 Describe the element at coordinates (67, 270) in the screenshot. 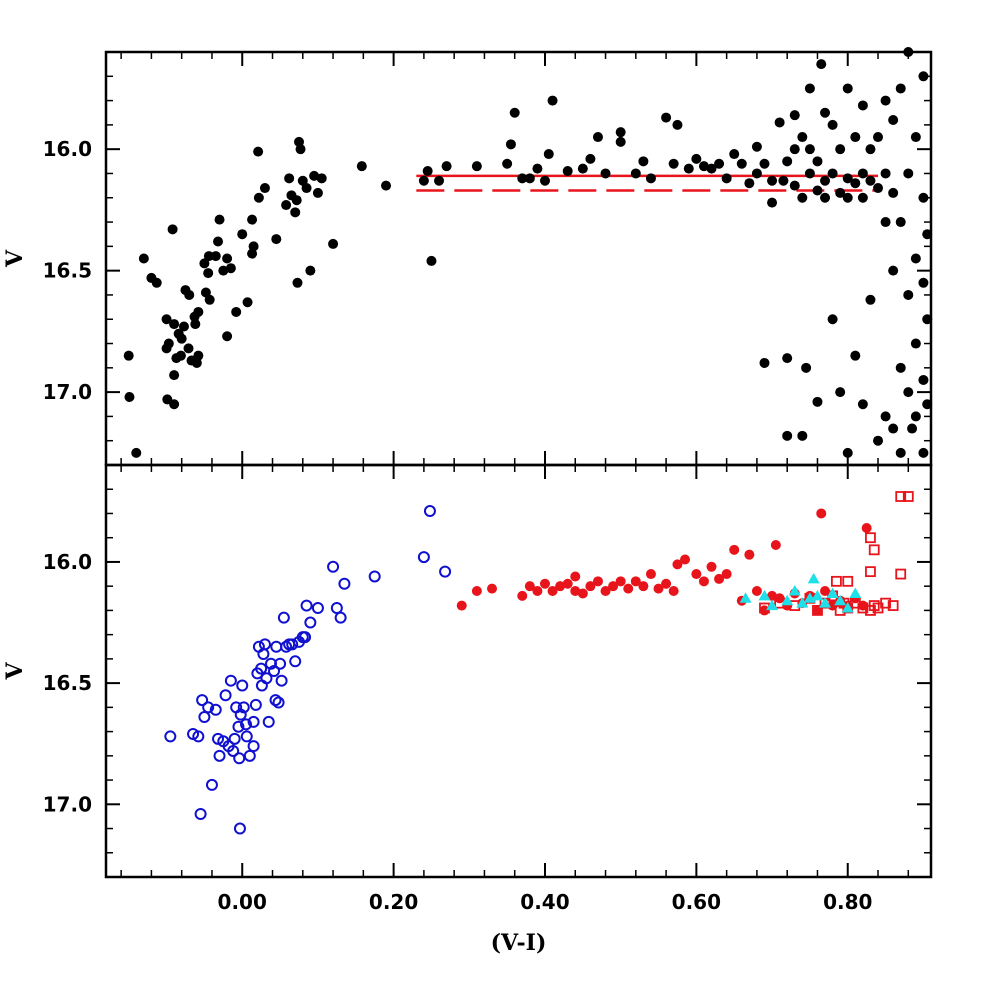

I see `top-tick-labels: 16.0 16.5 17.0` at that location.